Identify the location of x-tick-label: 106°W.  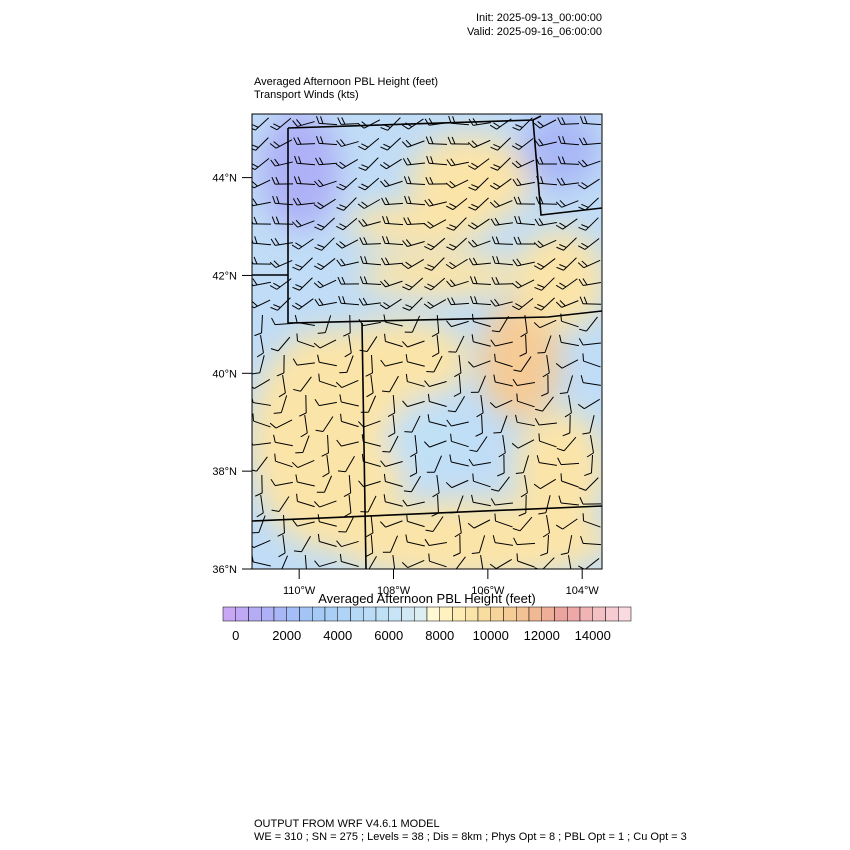
(488, 591).